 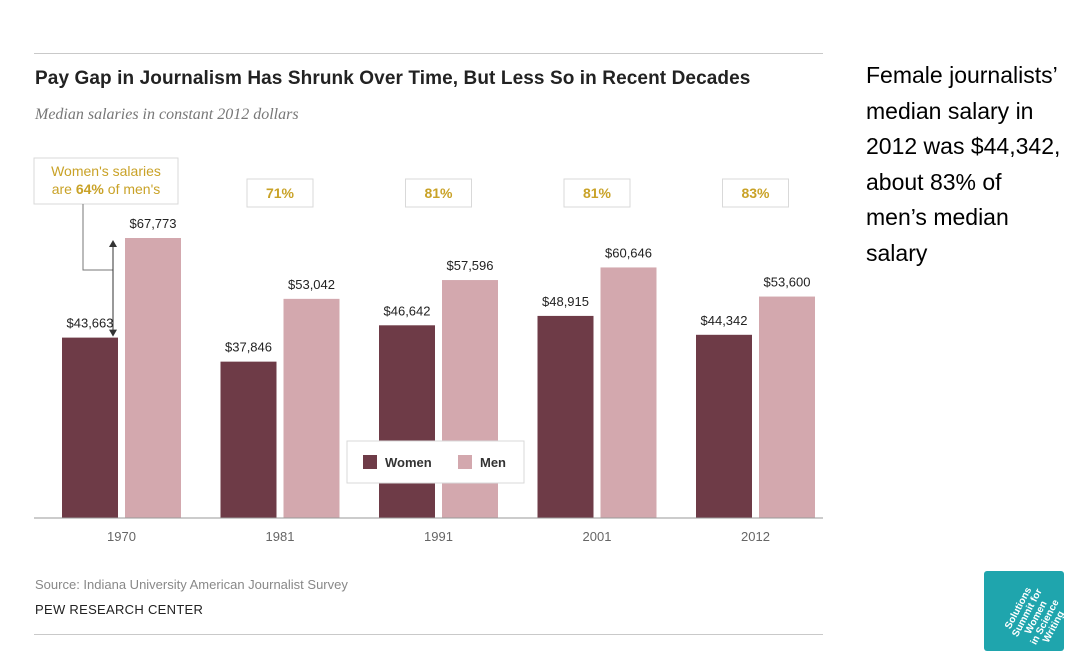 I want to click on ratio-labels-layer: 71% 81% 81% 83%, so click(x=517, y=193).